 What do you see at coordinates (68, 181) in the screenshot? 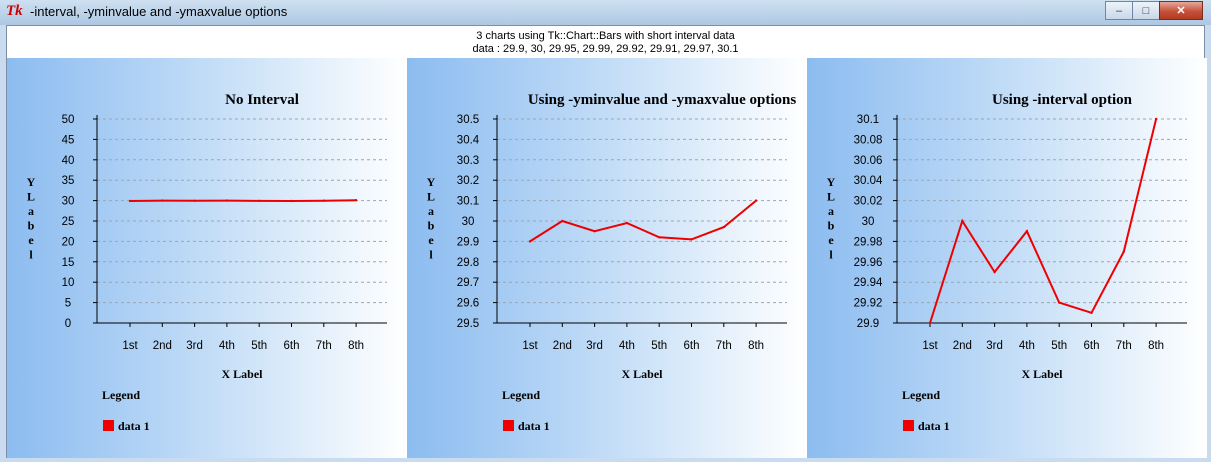
I see `y-tick-label: 35` at bounding box center [68, 181].